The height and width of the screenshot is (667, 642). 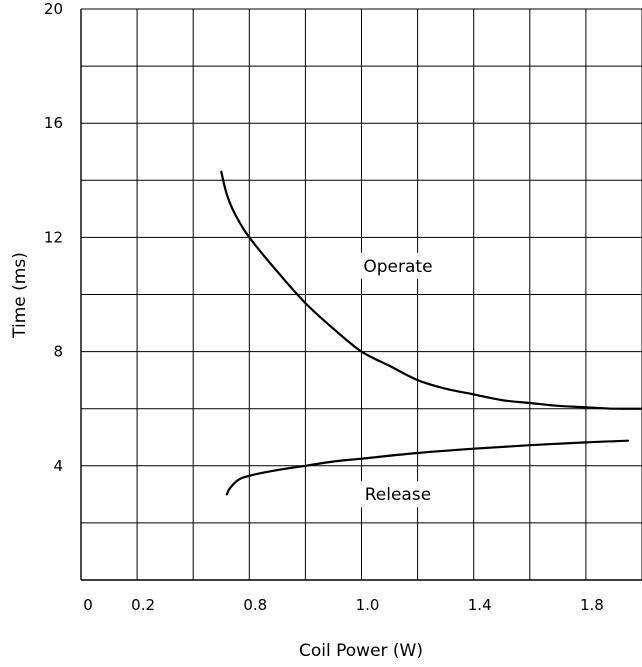 I want to click on y-axis-title: Time (ms), so click(x=20, y=295).